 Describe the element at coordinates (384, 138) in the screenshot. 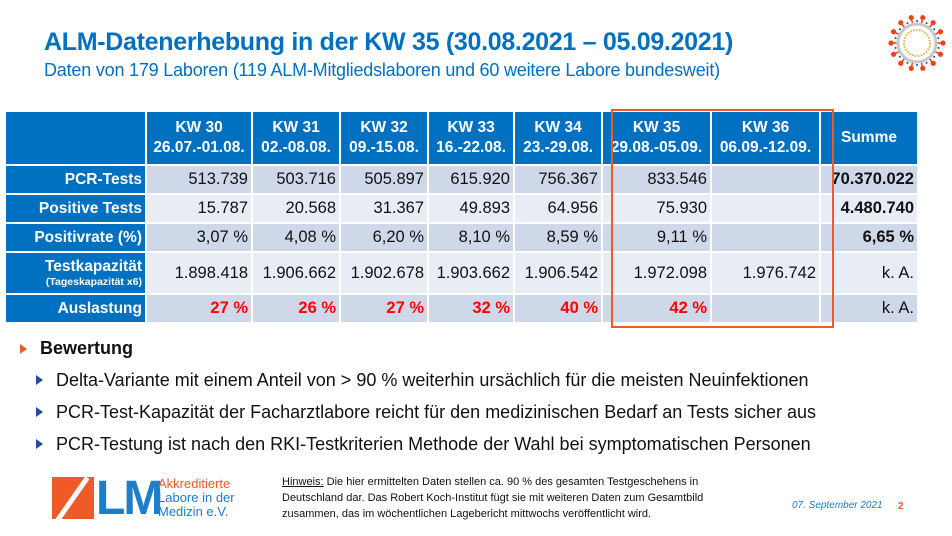

I see `column-header-kw32: KW 32 09.-15.08.` at that location.